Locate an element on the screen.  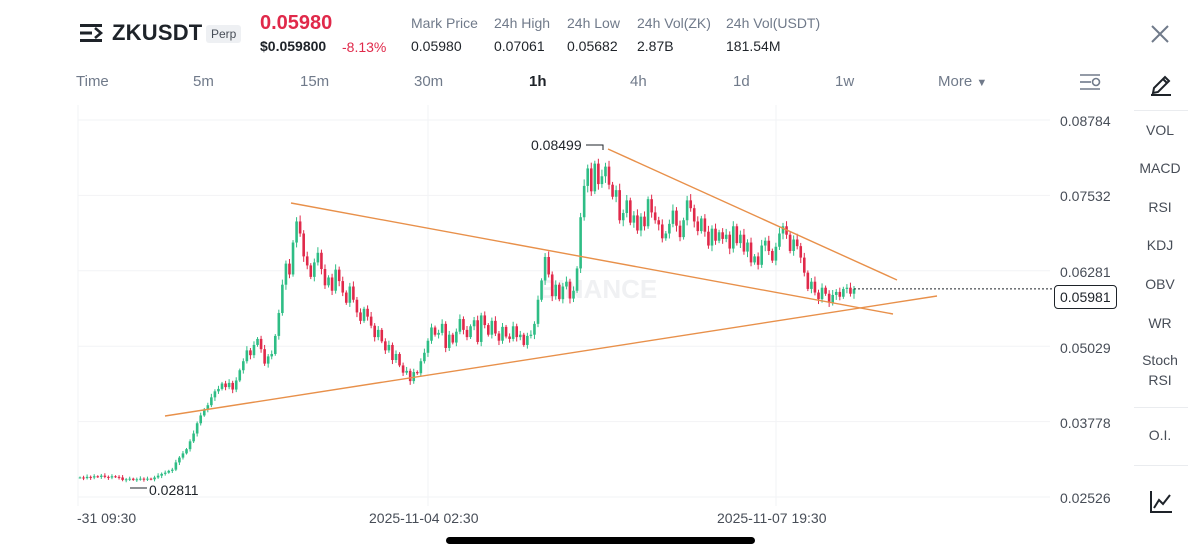
indicator-obv: OBV is located at coordinates (1160, 284).